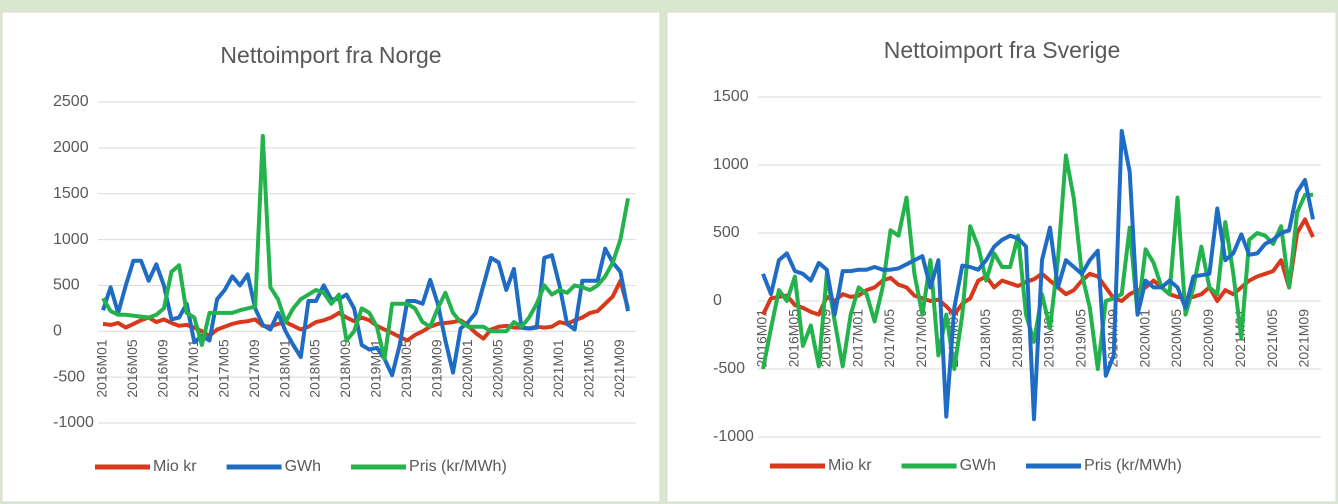  I want to click on chart-title: Nettoimport fra Norge, so click(330, 55).